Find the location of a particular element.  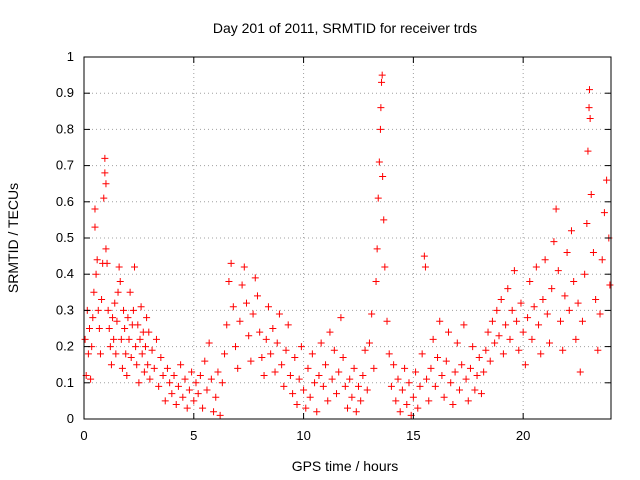

x-tick-label: 5 is located at coordinates (193, 435).